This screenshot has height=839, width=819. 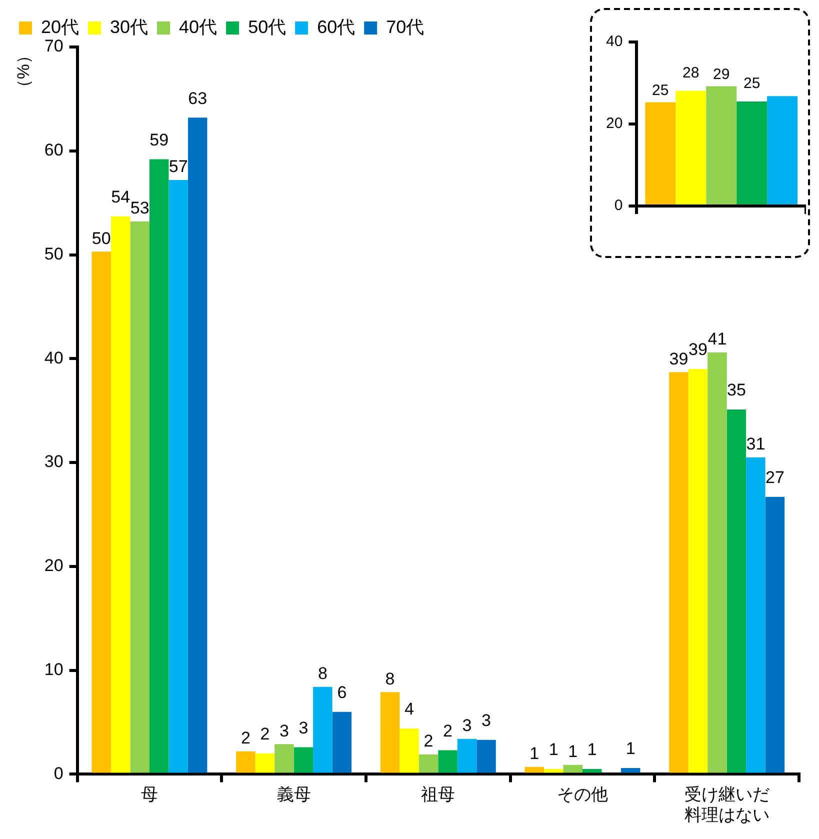 I want to click on data-label: 57, so click(x=178, y=166).